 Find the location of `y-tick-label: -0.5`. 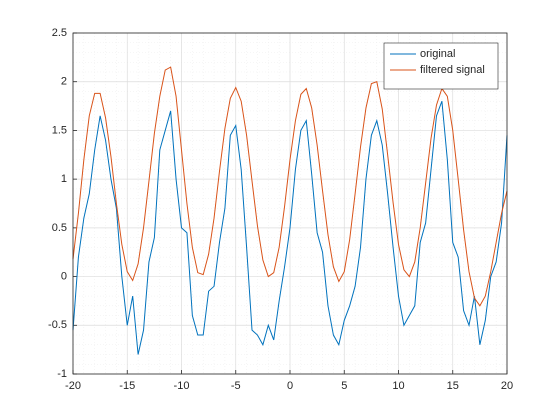

y-tick-label: -0.5 is located at coordinates (57, 325).